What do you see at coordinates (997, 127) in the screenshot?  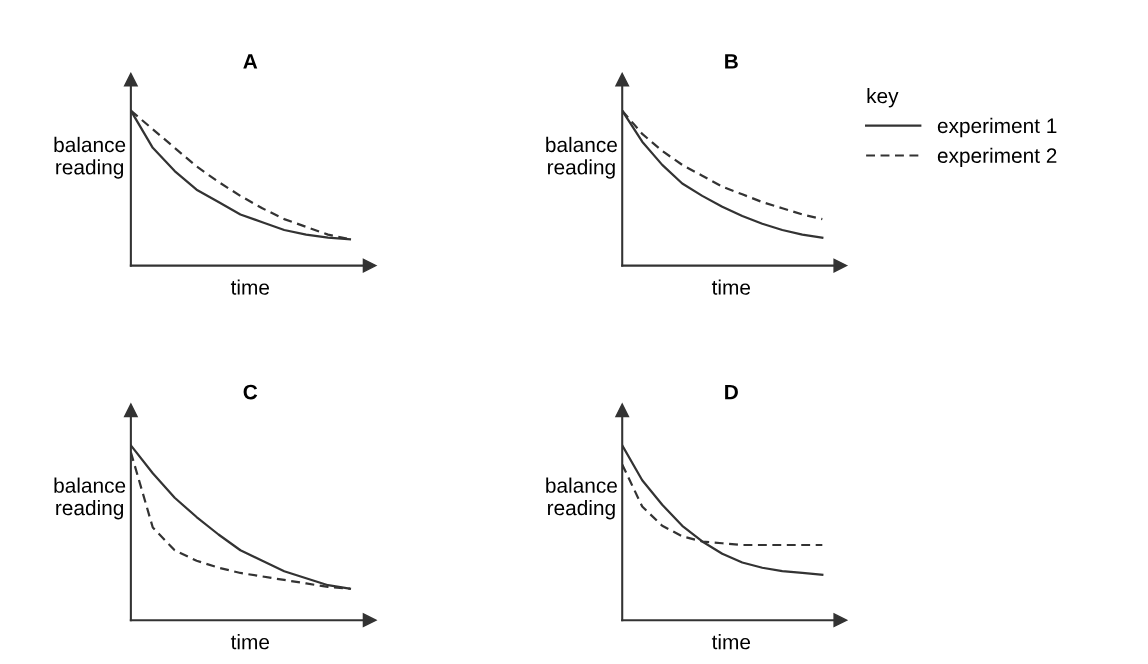 I see `legend-label: experiment 1` at bounding box center [997, 127].